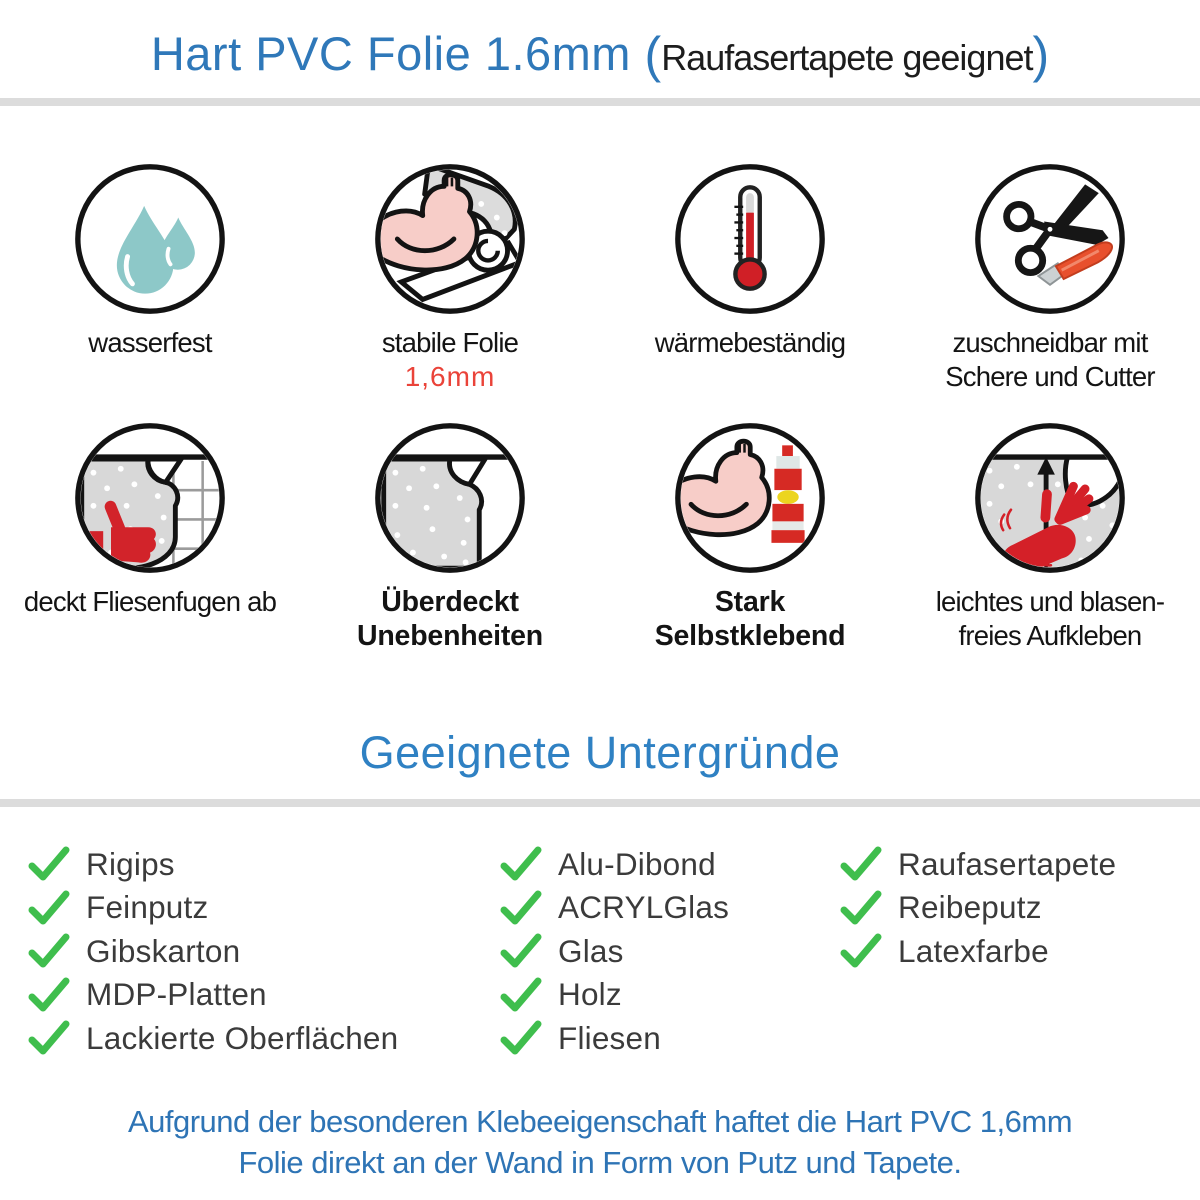 The height and width of the screenshot is (1200, 1200). Describe the element at coordinates (150, 239) in the screenshot. I see `water-drops-icon` at that location.